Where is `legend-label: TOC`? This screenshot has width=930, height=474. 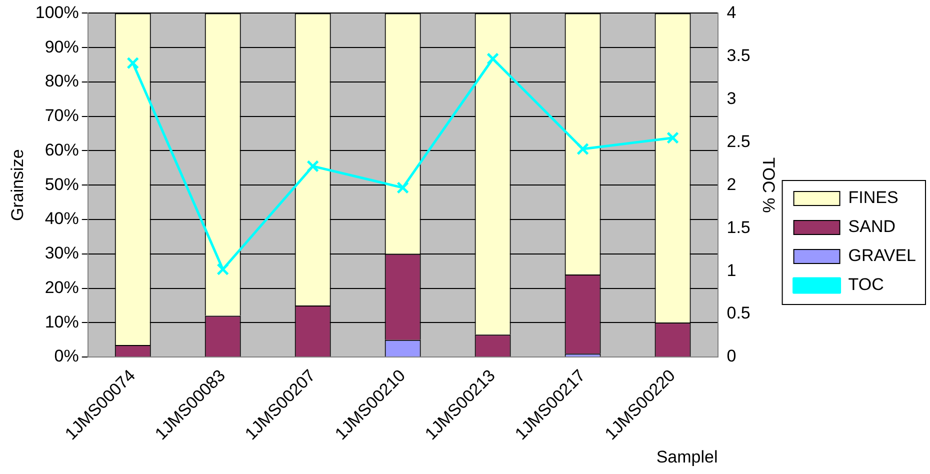
legend-label: TOC is located at coordinates (866, 284).